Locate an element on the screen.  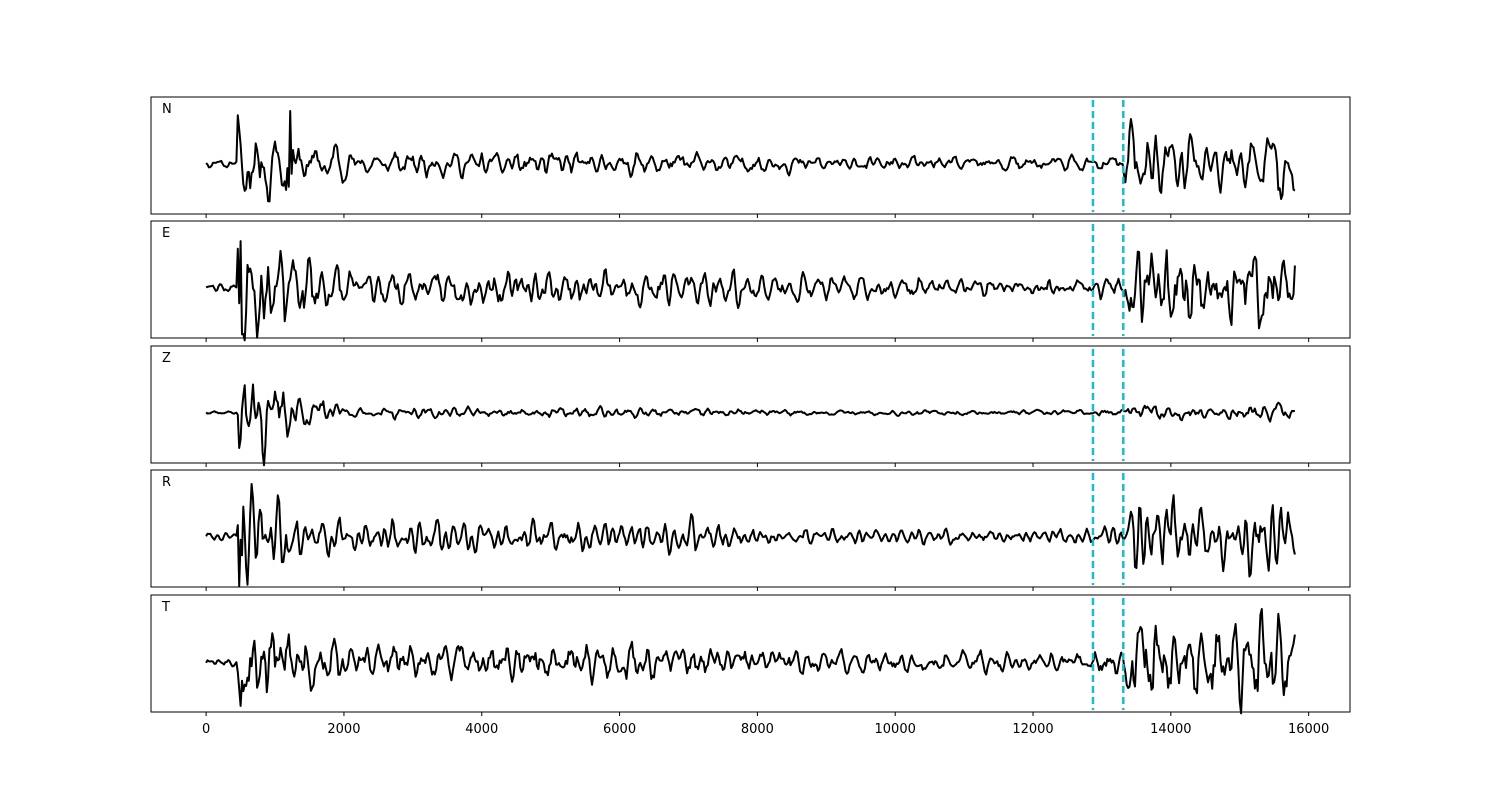
panel-n: N is located at coordinates (750, 157).